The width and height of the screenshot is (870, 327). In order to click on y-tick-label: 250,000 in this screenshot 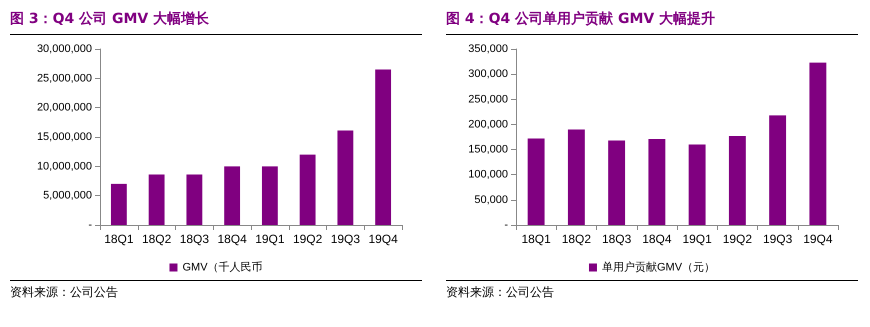, I will do `click(488, 99)`.